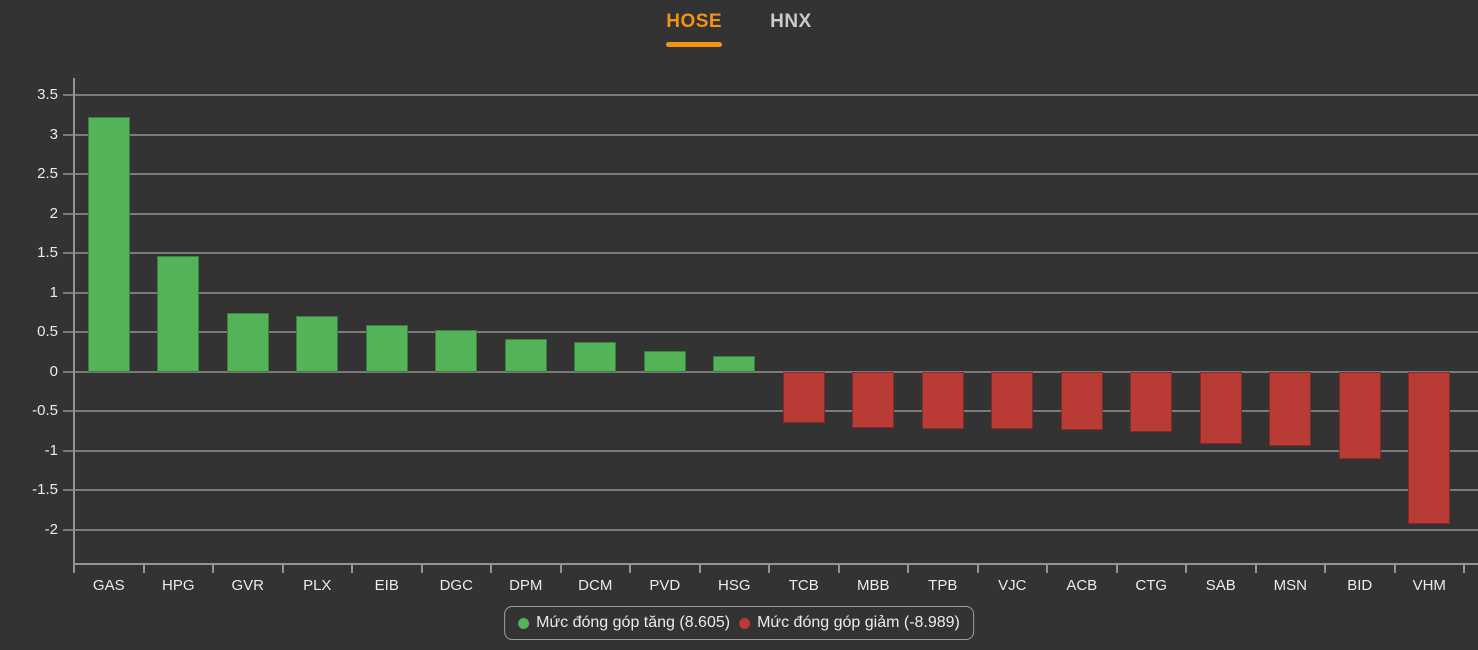 Image resolution: width=1478 pixels, height=650 pixels. What do you see at coordinates (694, 21) in the screenshot?
I see `tab-hose-label: HOSE` at bounding box center [694, 21].